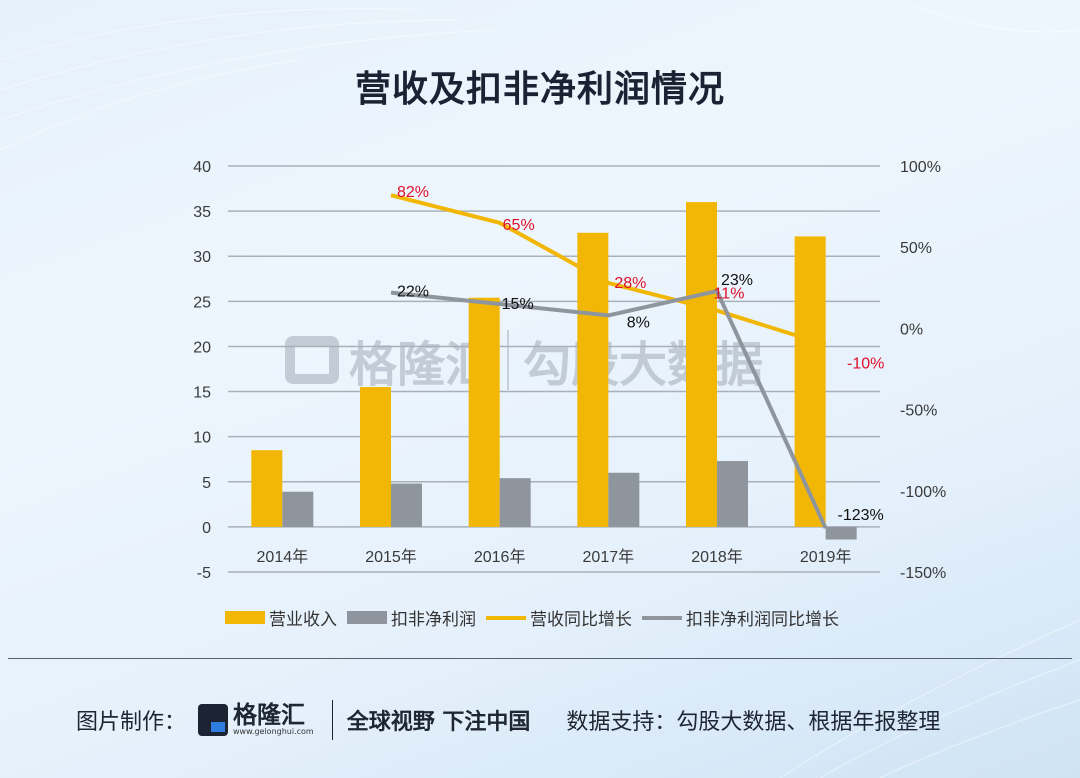 The image size is (1080, 778). What do you see at coordinates (269, 715) in the screenshot?
I see `logo-name: 格隆汇` at bounding box center [269, 715].